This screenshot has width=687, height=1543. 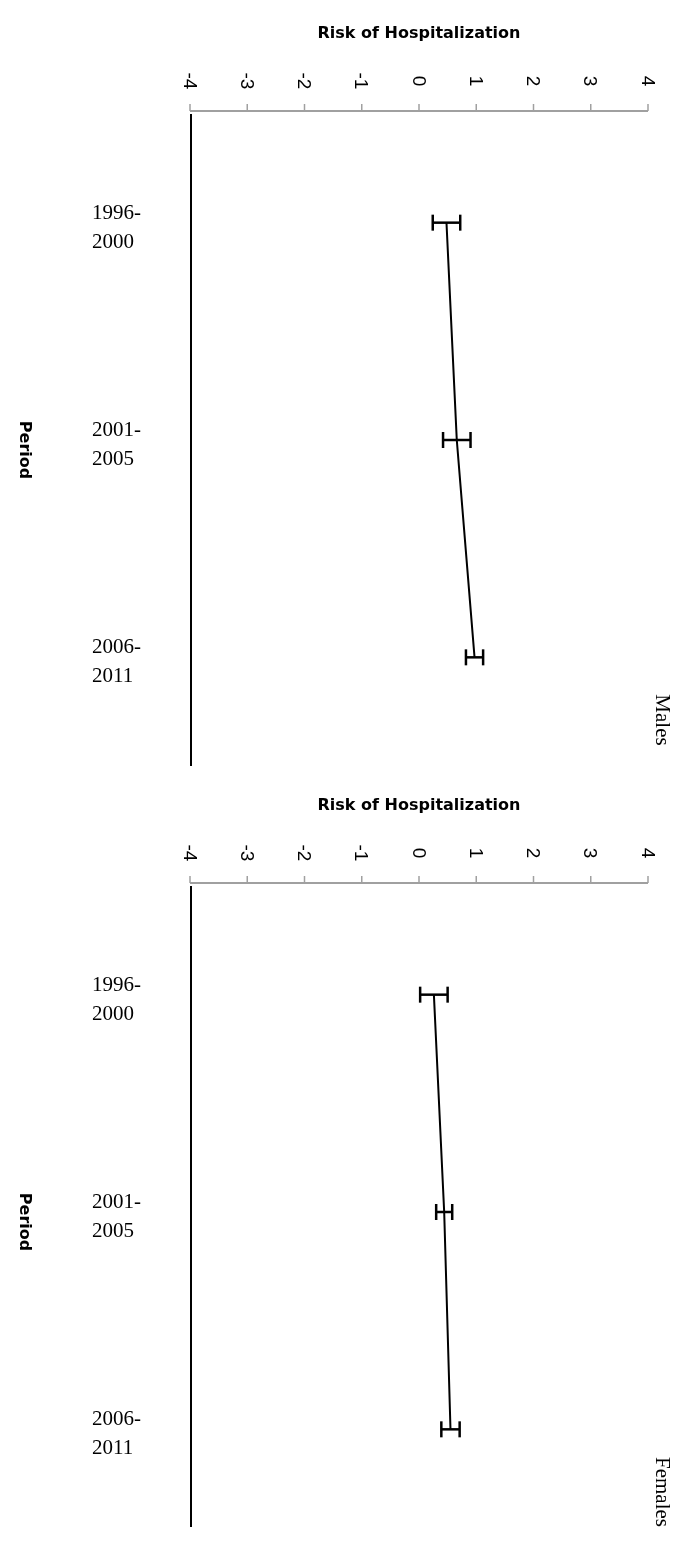 What do you see at coordinates (663, 1492) in the screenshot?
I see `text: Females` at bounding box center [663, 1492].